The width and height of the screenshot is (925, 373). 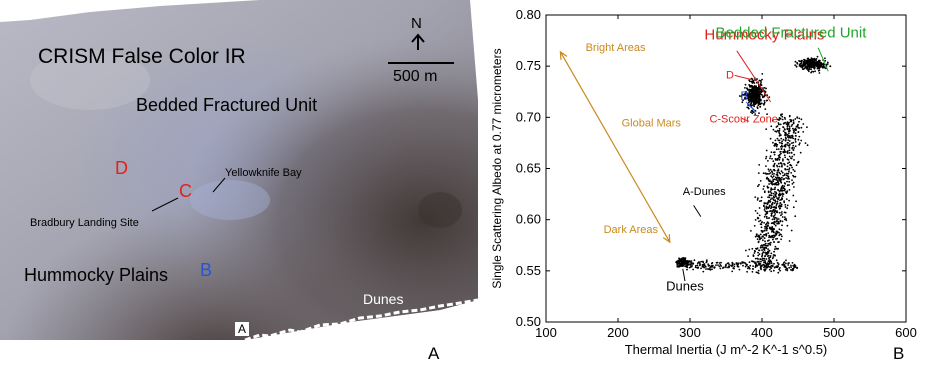 I want to click on label-site-d: D, so click(x=121, y=168).